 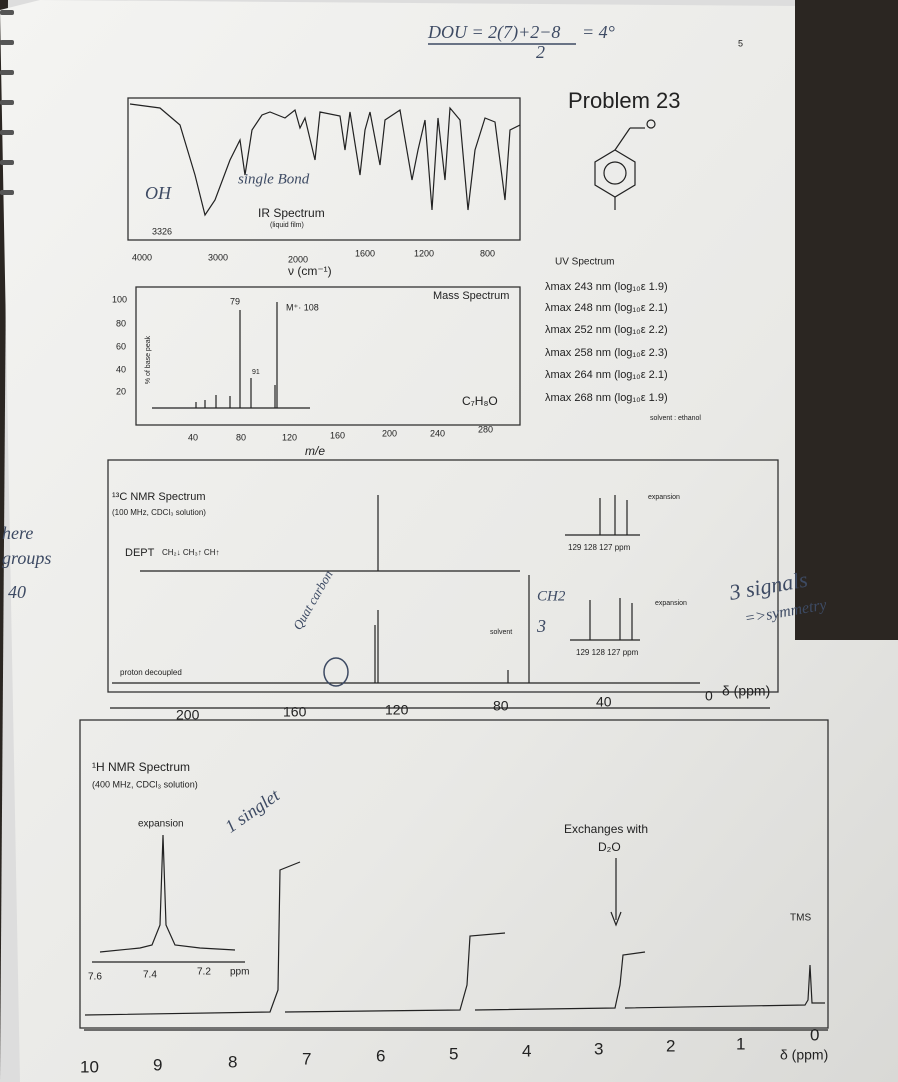 I want to click on h1-expansion-tick: 7.6, so click(x=95, y=977).